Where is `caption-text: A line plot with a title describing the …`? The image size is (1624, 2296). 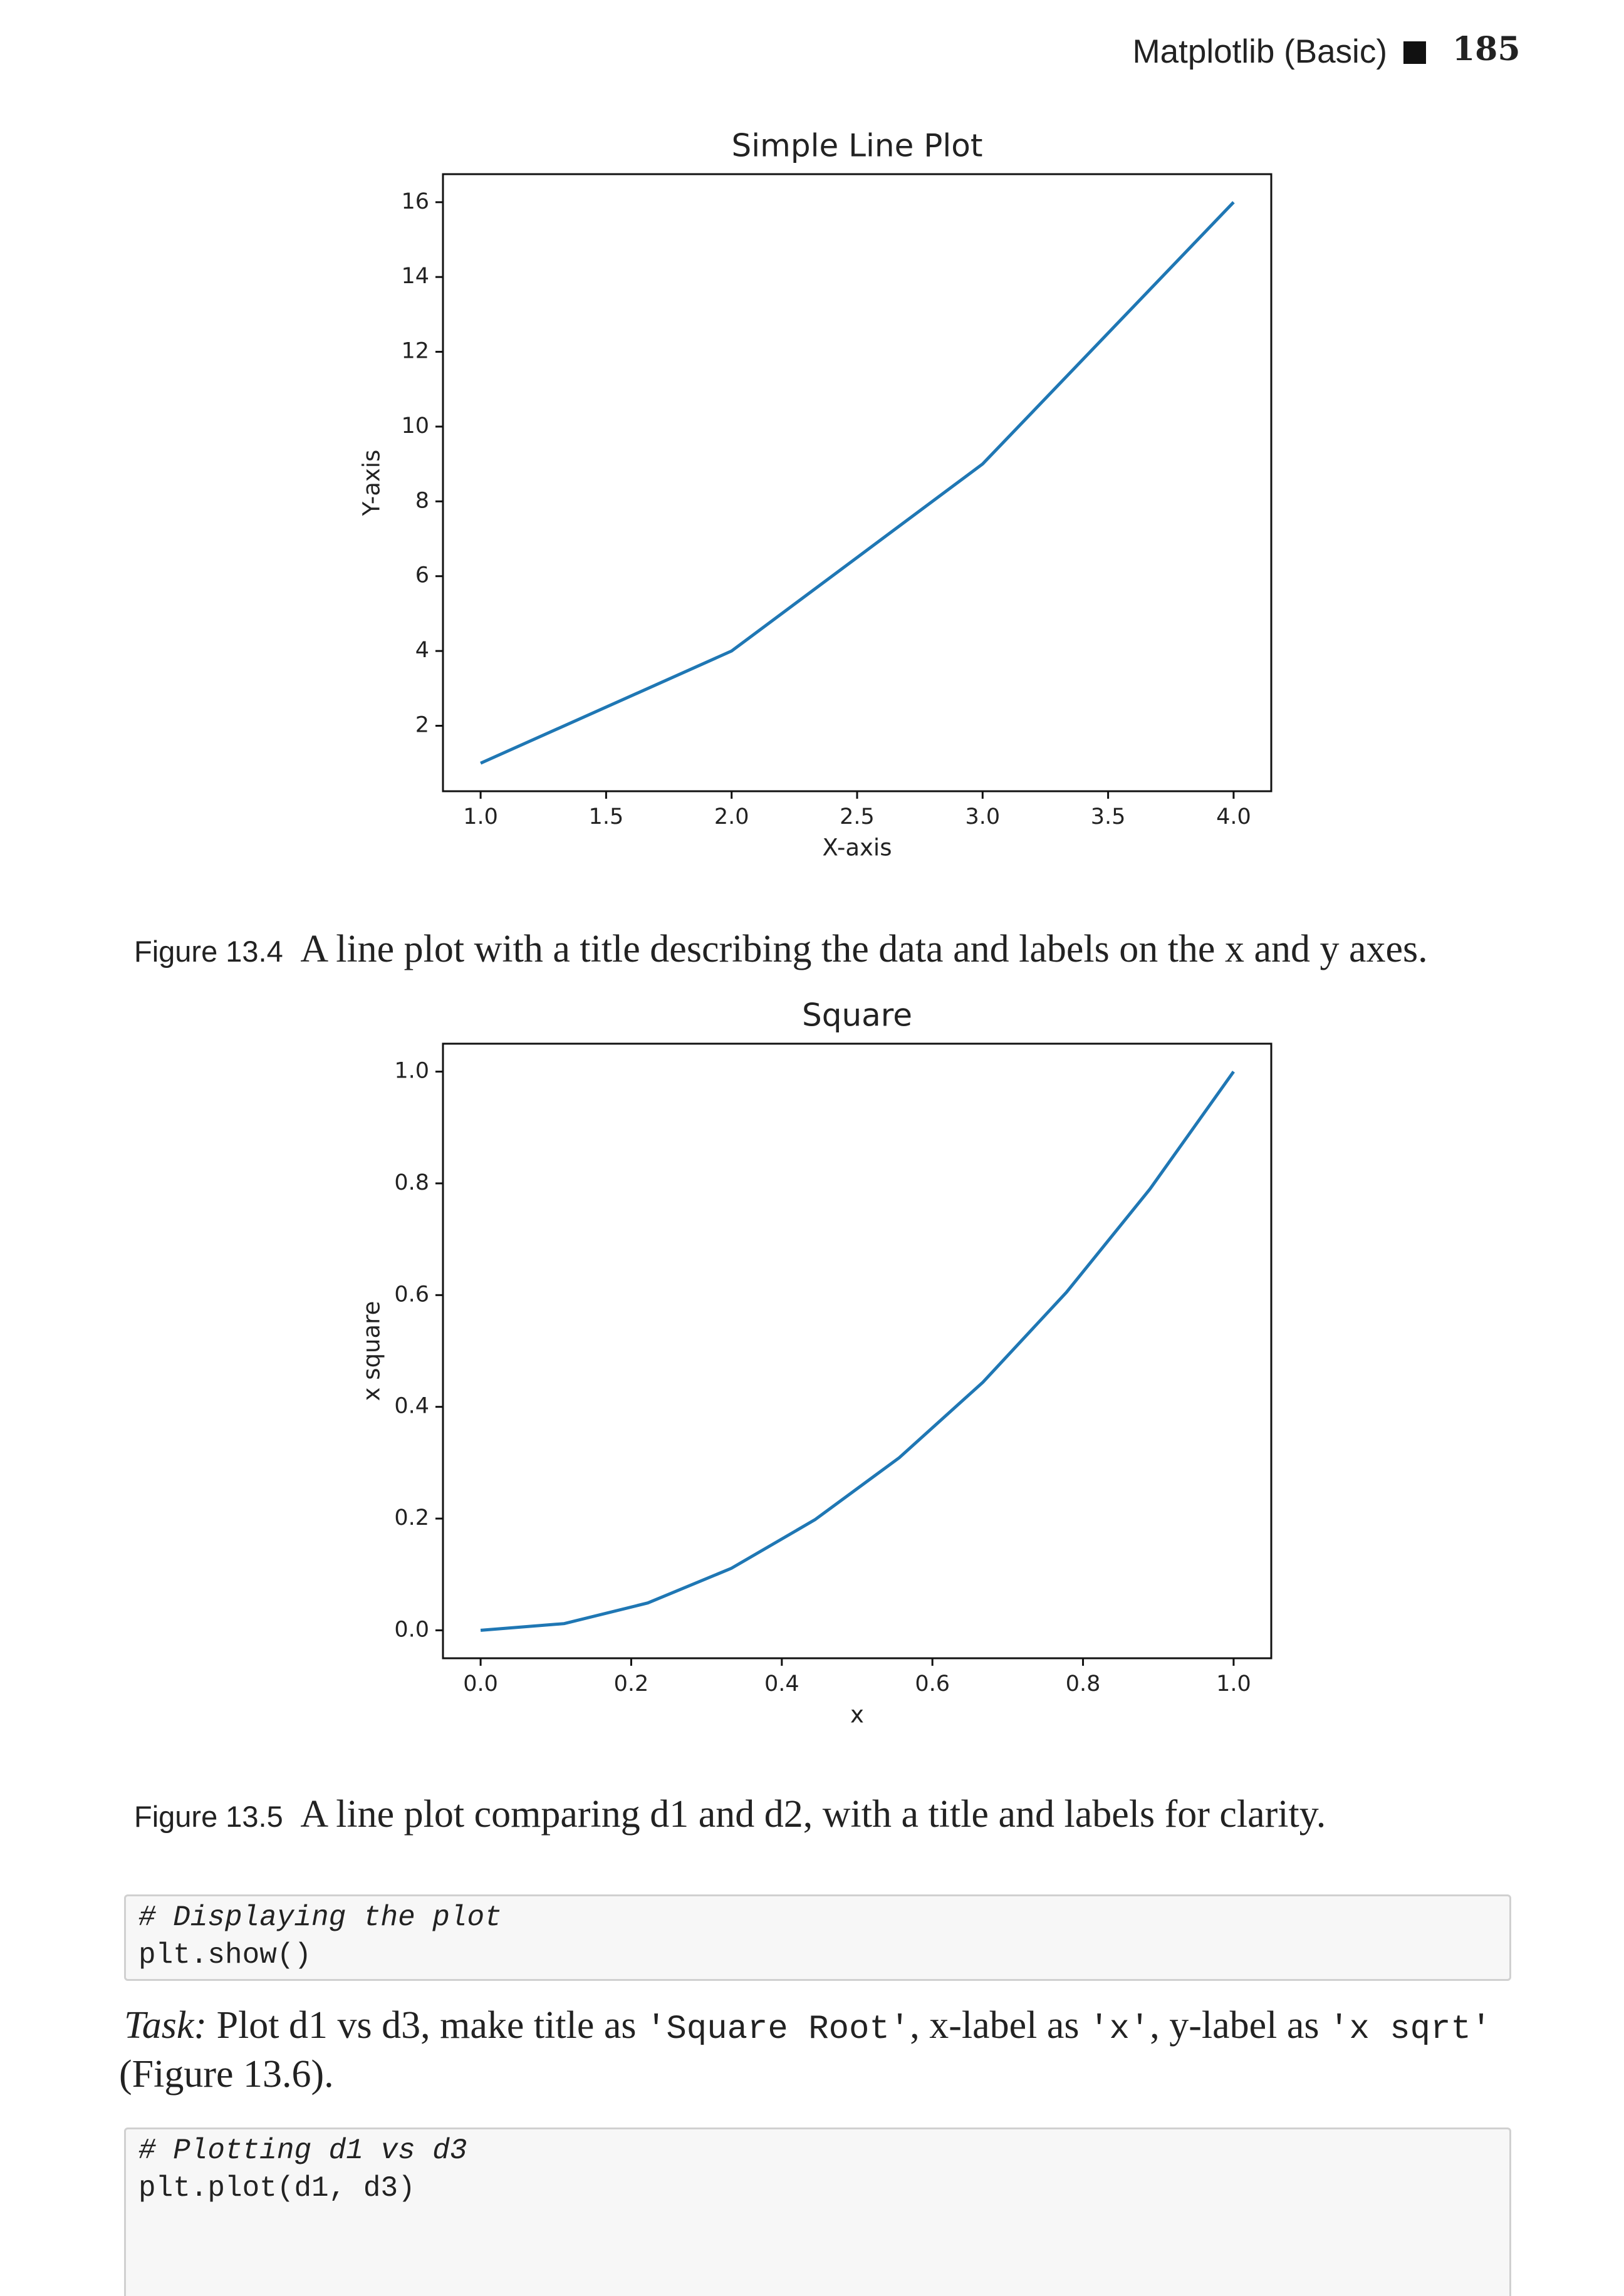 caption-text: A line plot with a title describing the … is located at coordinates (856, 949).